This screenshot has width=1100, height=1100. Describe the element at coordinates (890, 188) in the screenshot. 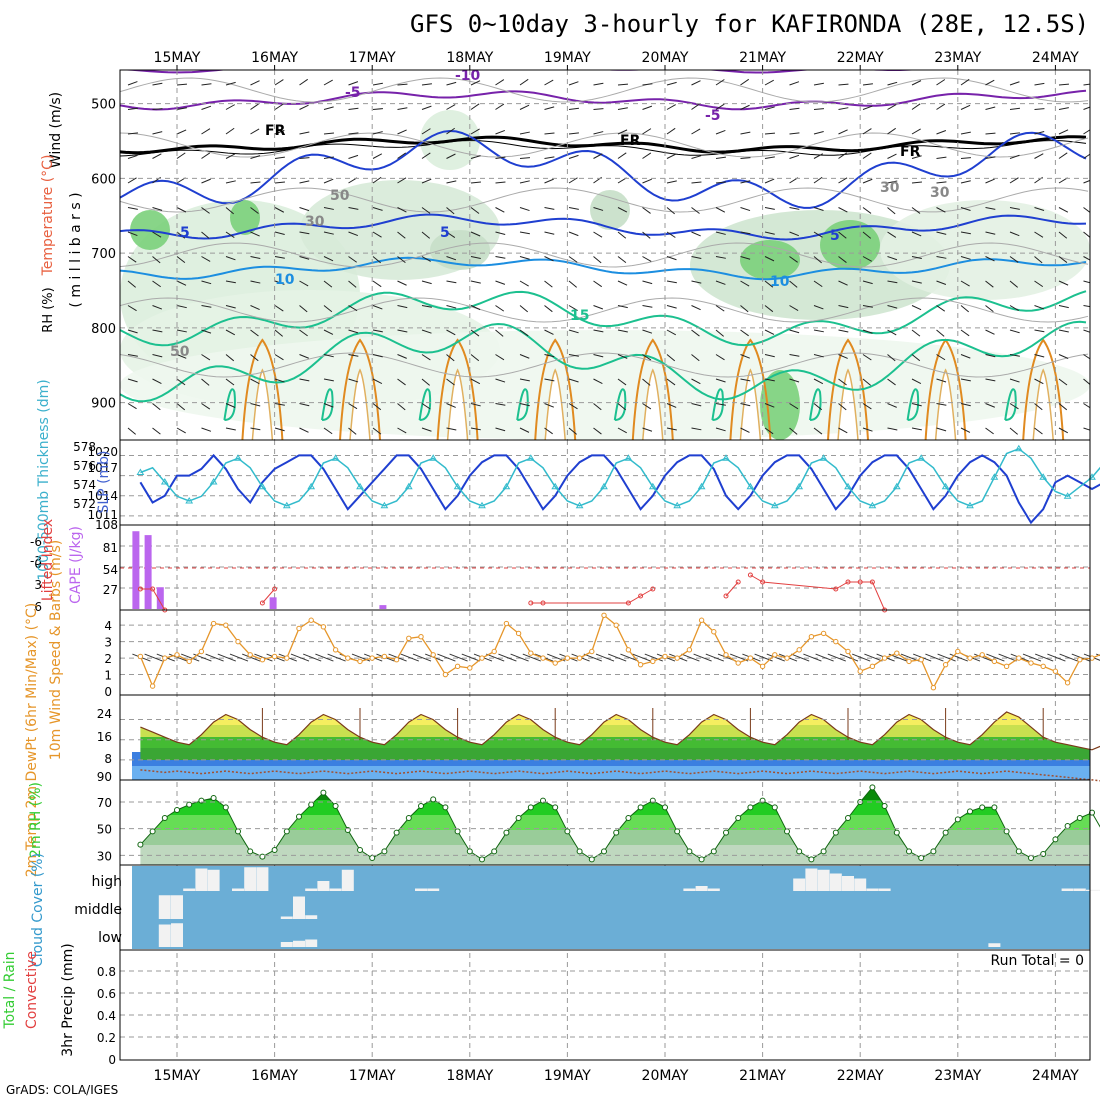

I see `contour-label: 30` at that location.